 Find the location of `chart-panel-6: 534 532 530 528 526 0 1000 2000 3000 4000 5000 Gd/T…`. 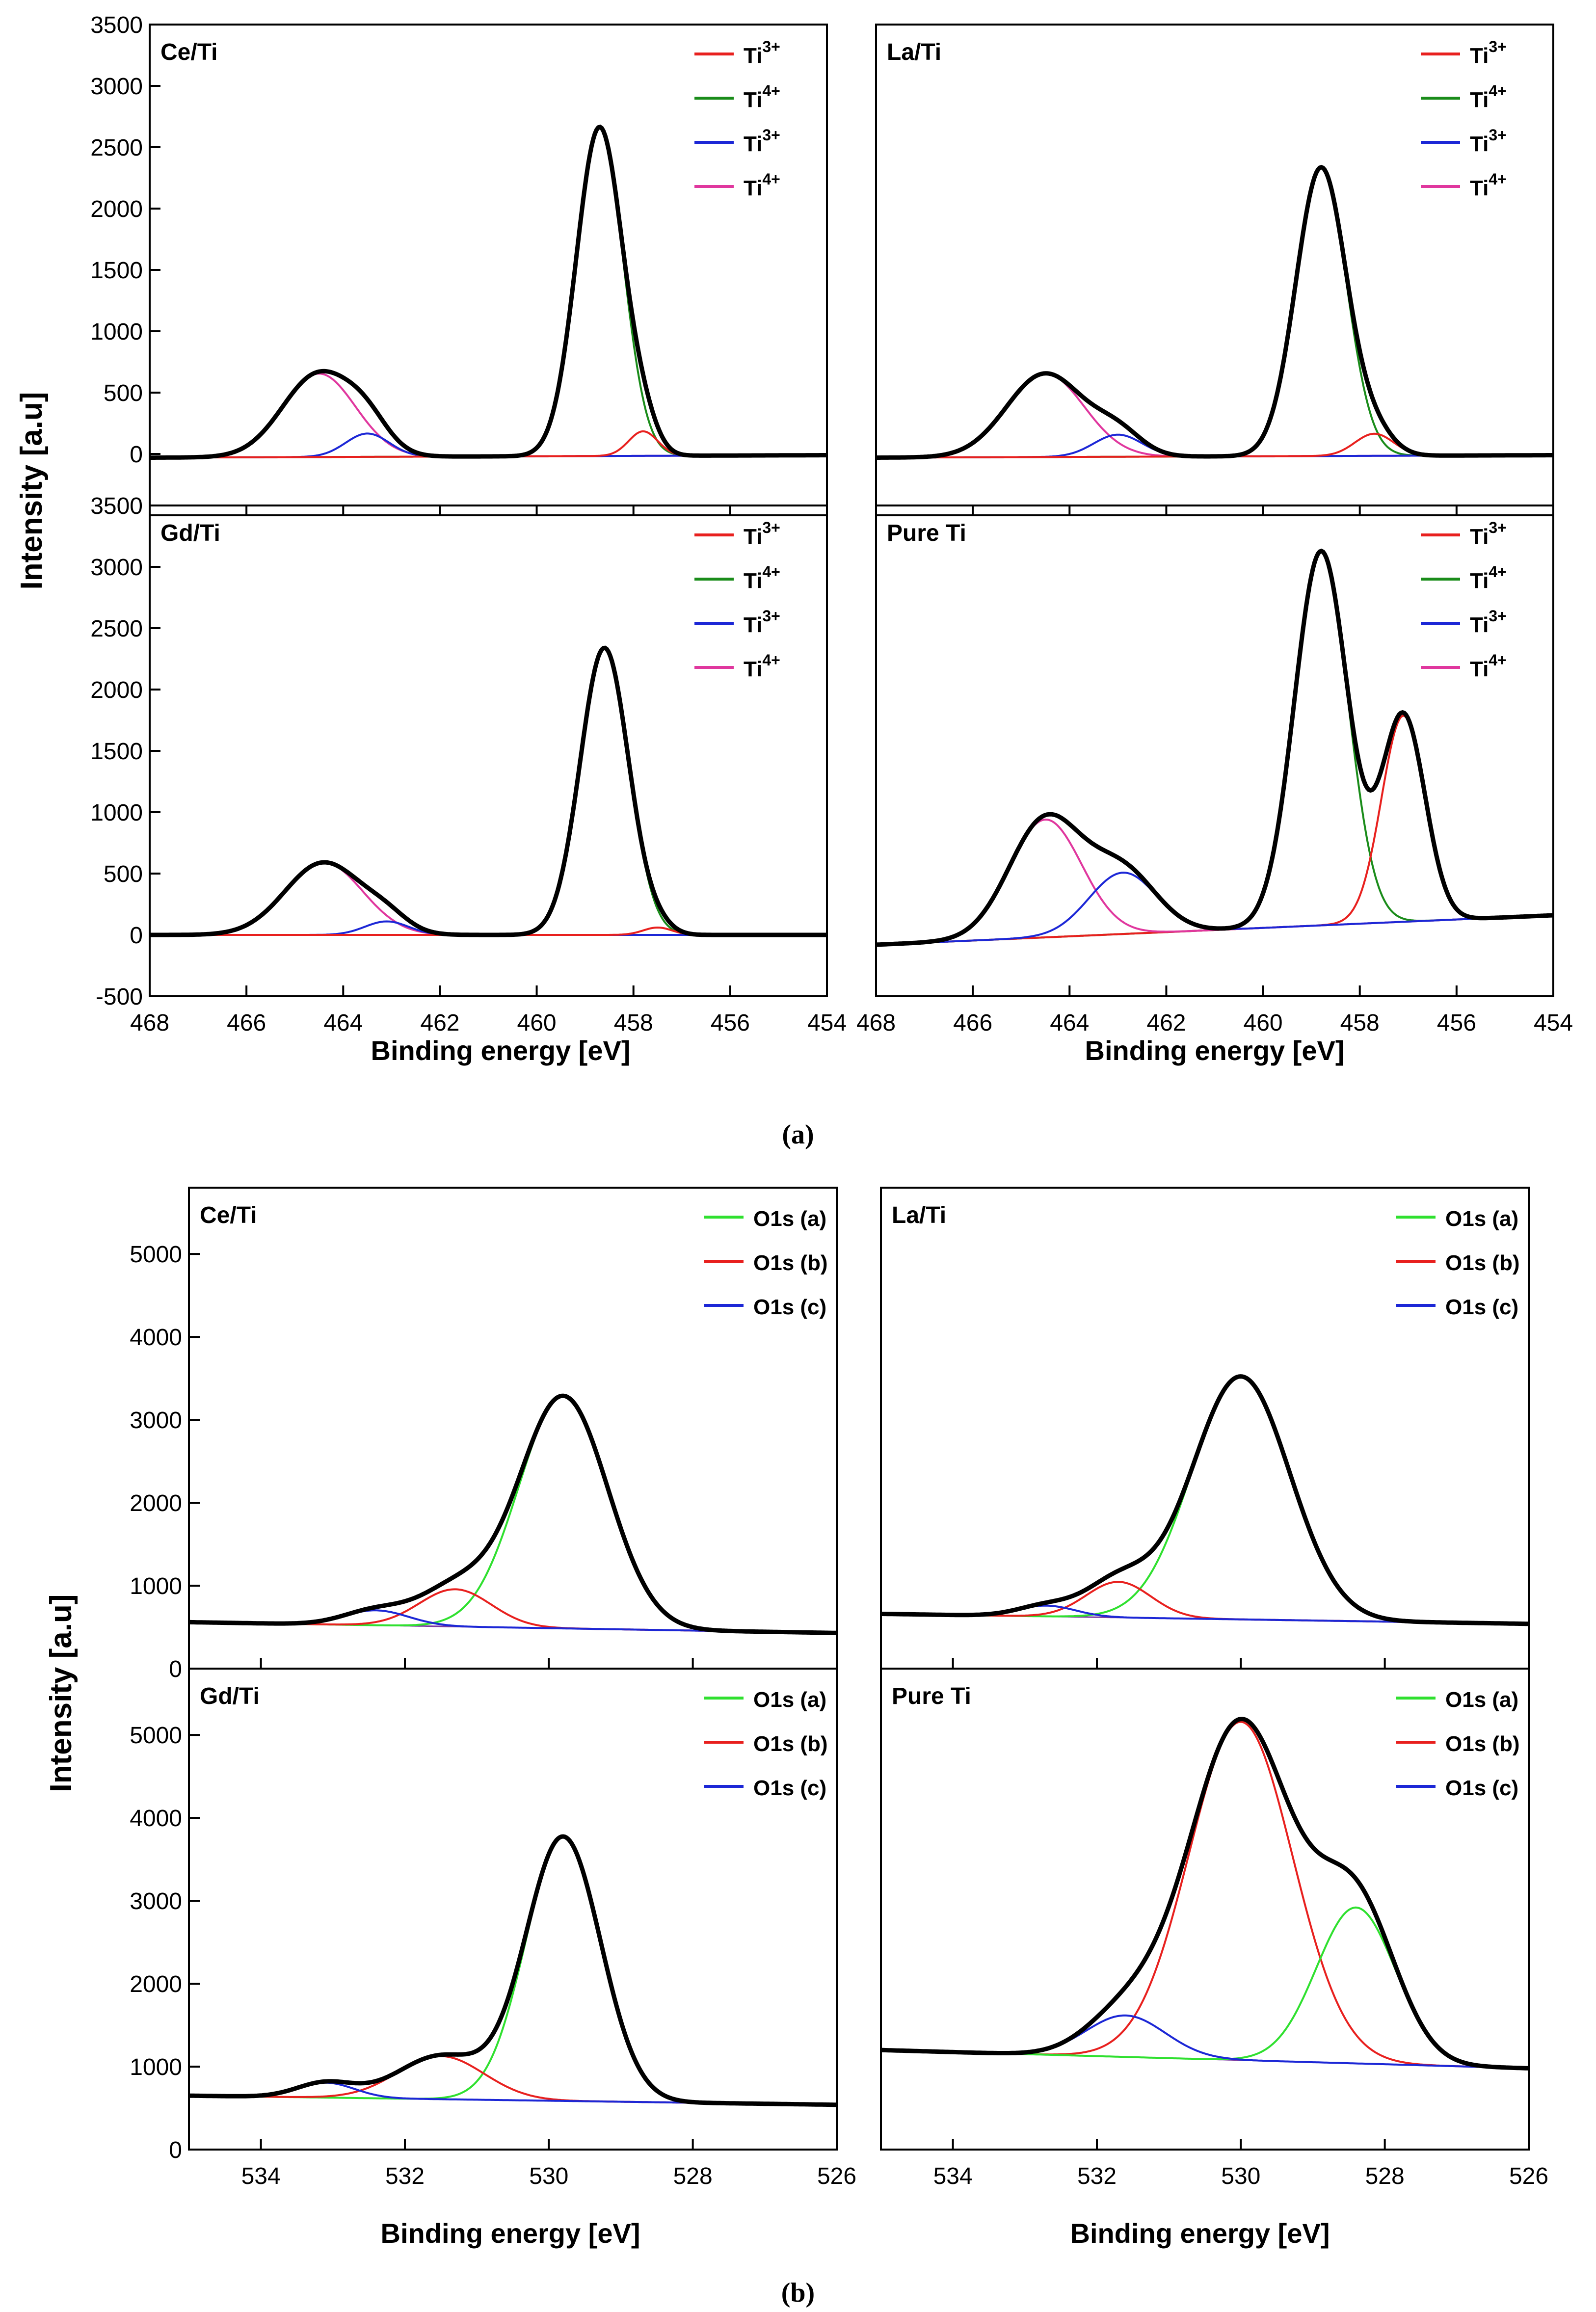

chart-panel-6: 534 532 530 528 526 0 1000 2000 3000 4000 5000 Gd/T… is located at coordinates (493, 1928).